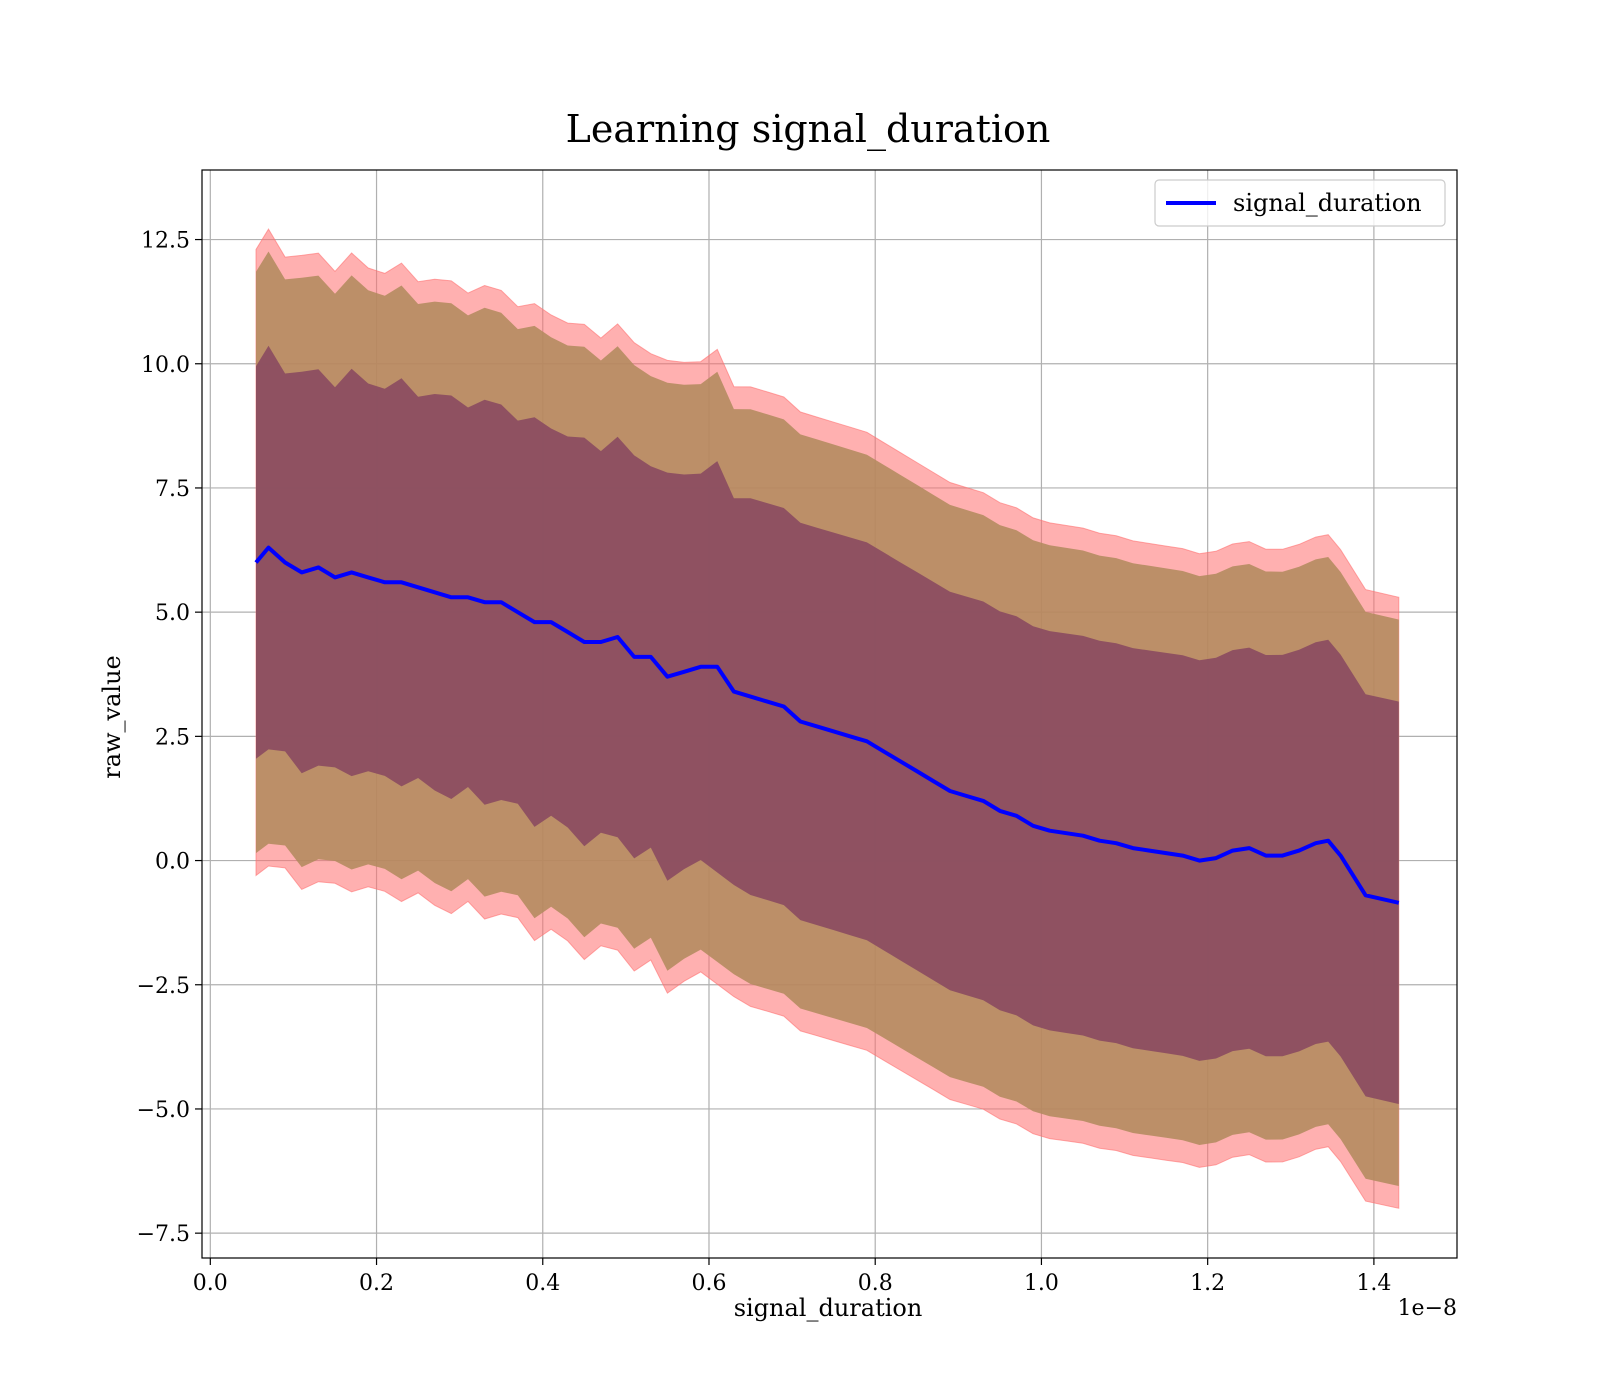  Describe the element at coordinates (708, 1283) in the screenshot. I see `x-tick-label: 0.6` at that location.